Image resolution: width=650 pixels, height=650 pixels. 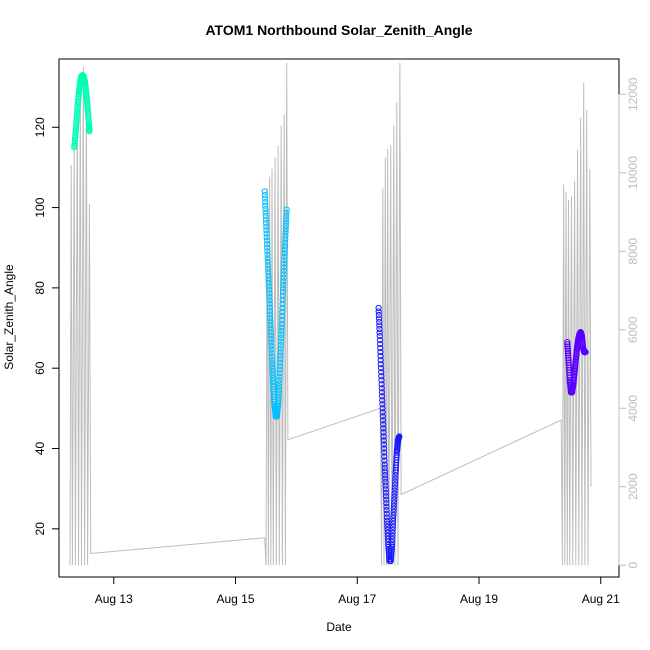 I want to click on y-tick-label: 100, so click(x=40, y=207).